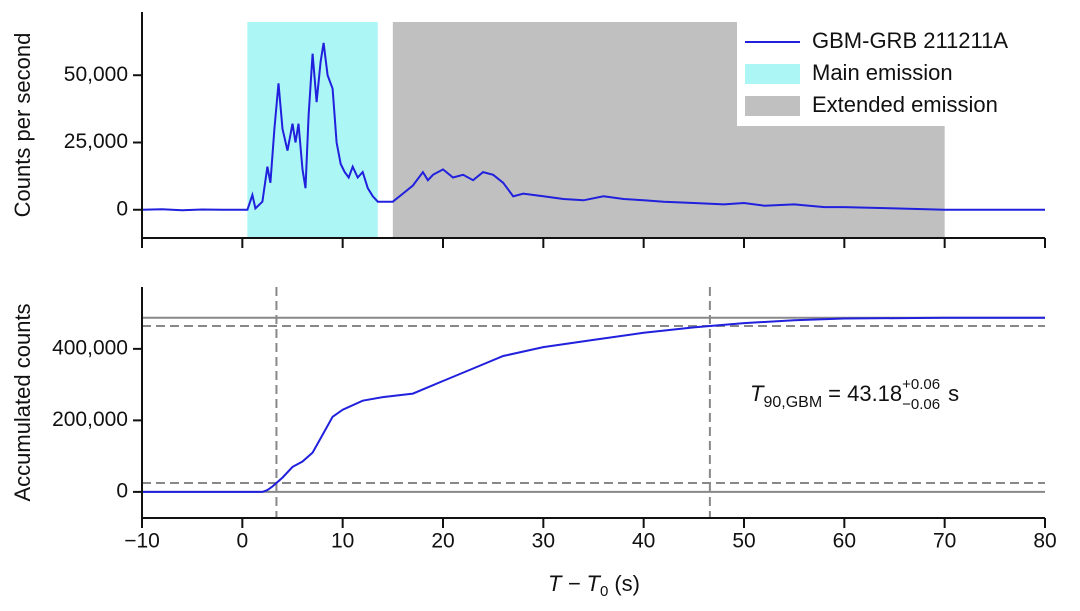  What do you see at coordinates (865, 393) in the screenshot?
I see `annotation-text: = 43.18` at bounding box center [865, 393].